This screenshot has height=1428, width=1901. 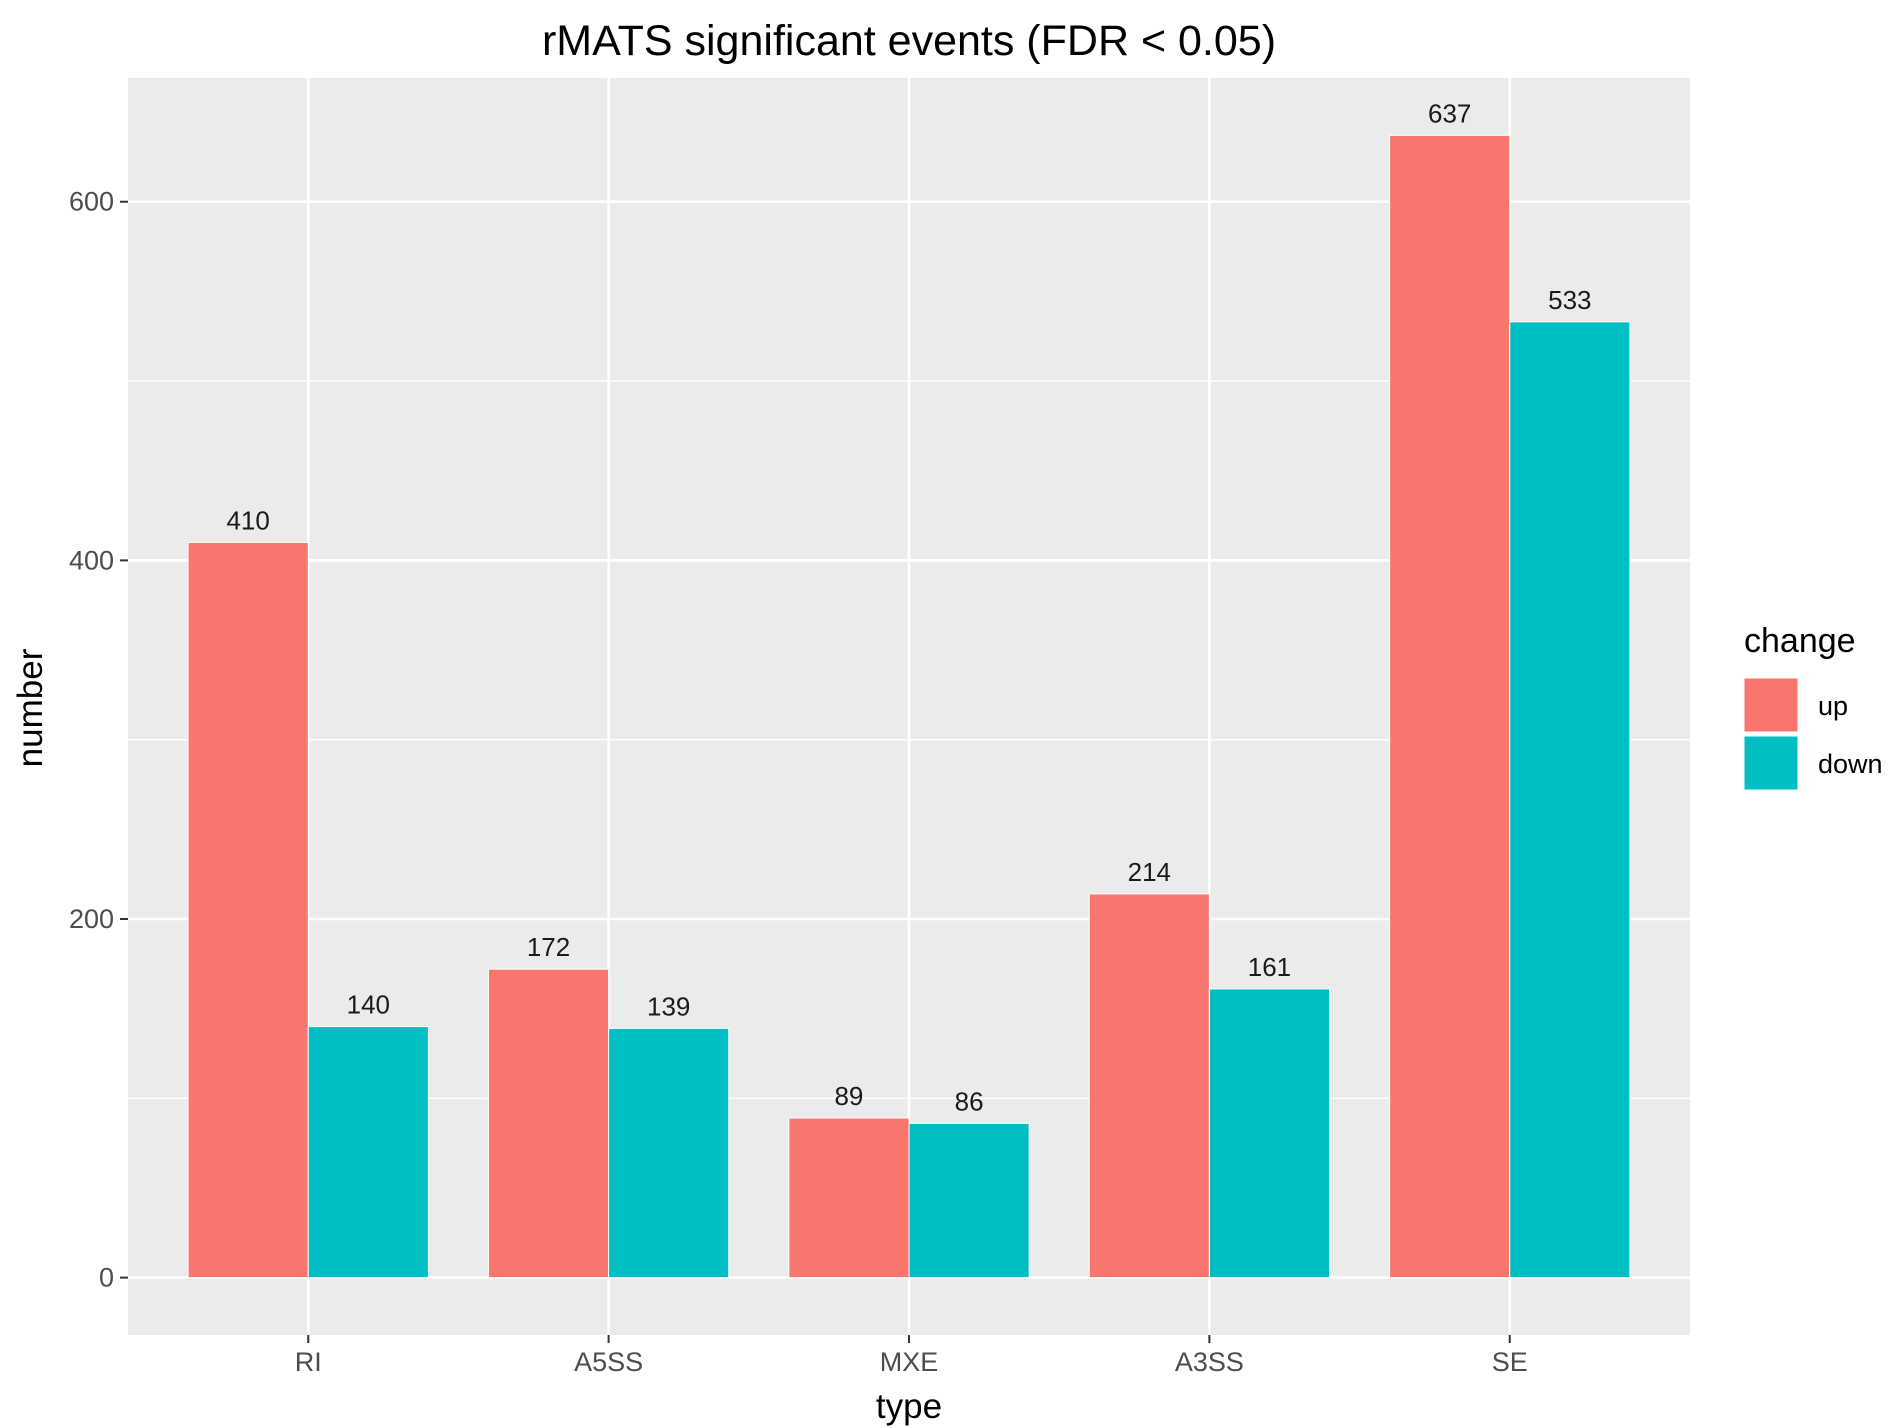 I want to click on x-tick-label: A5SS, so click(x=608, y=1362).